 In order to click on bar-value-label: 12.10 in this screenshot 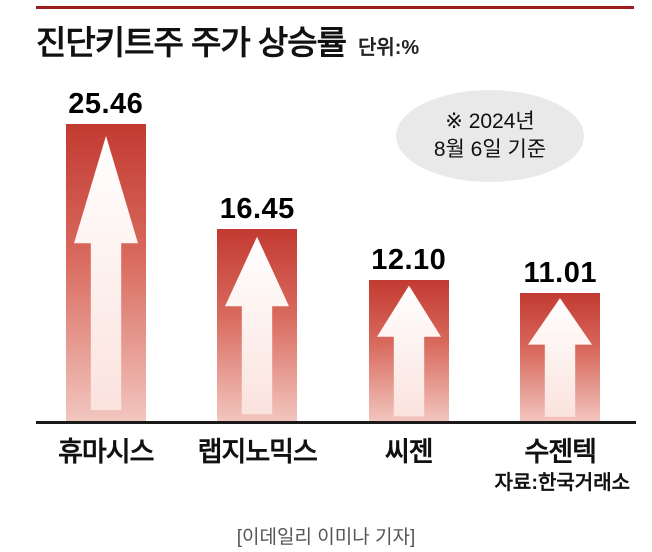, I will do `click(409, 260)`.